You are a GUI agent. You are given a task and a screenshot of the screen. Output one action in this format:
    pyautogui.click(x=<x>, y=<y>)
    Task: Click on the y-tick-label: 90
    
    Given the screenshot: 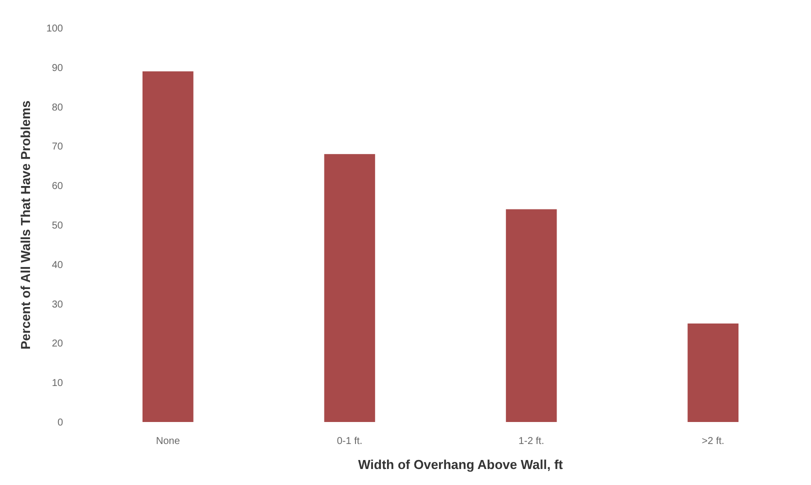 What is the action you would take?
    pyautogui.click(x=58, y=68)
    